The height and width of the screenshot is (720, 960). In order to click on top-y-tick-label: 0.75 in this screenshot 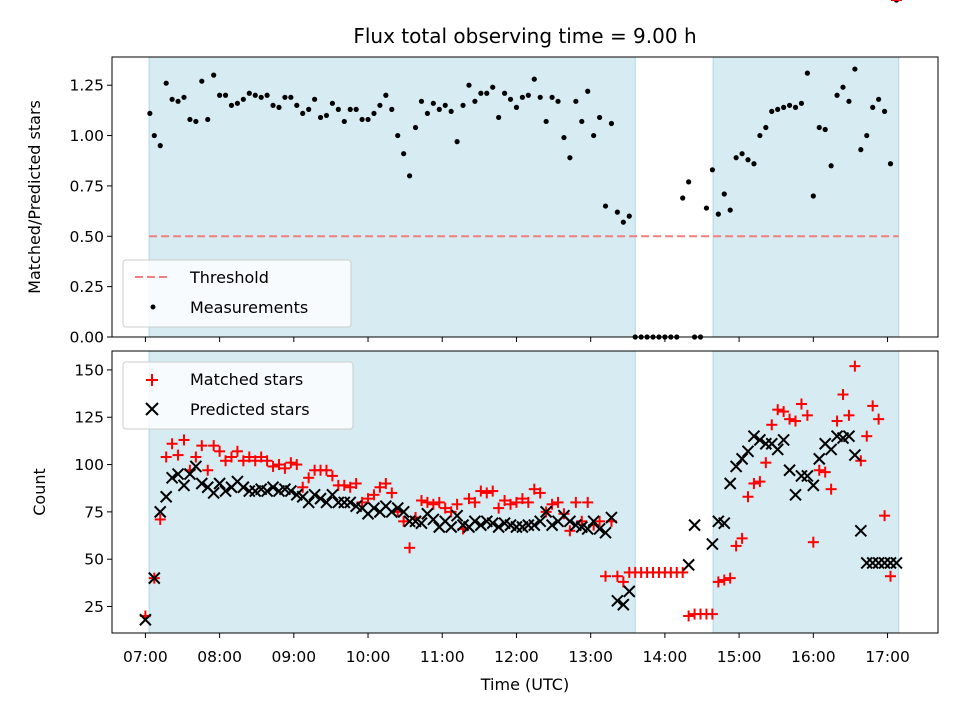, I will do `click(86, 186)`.